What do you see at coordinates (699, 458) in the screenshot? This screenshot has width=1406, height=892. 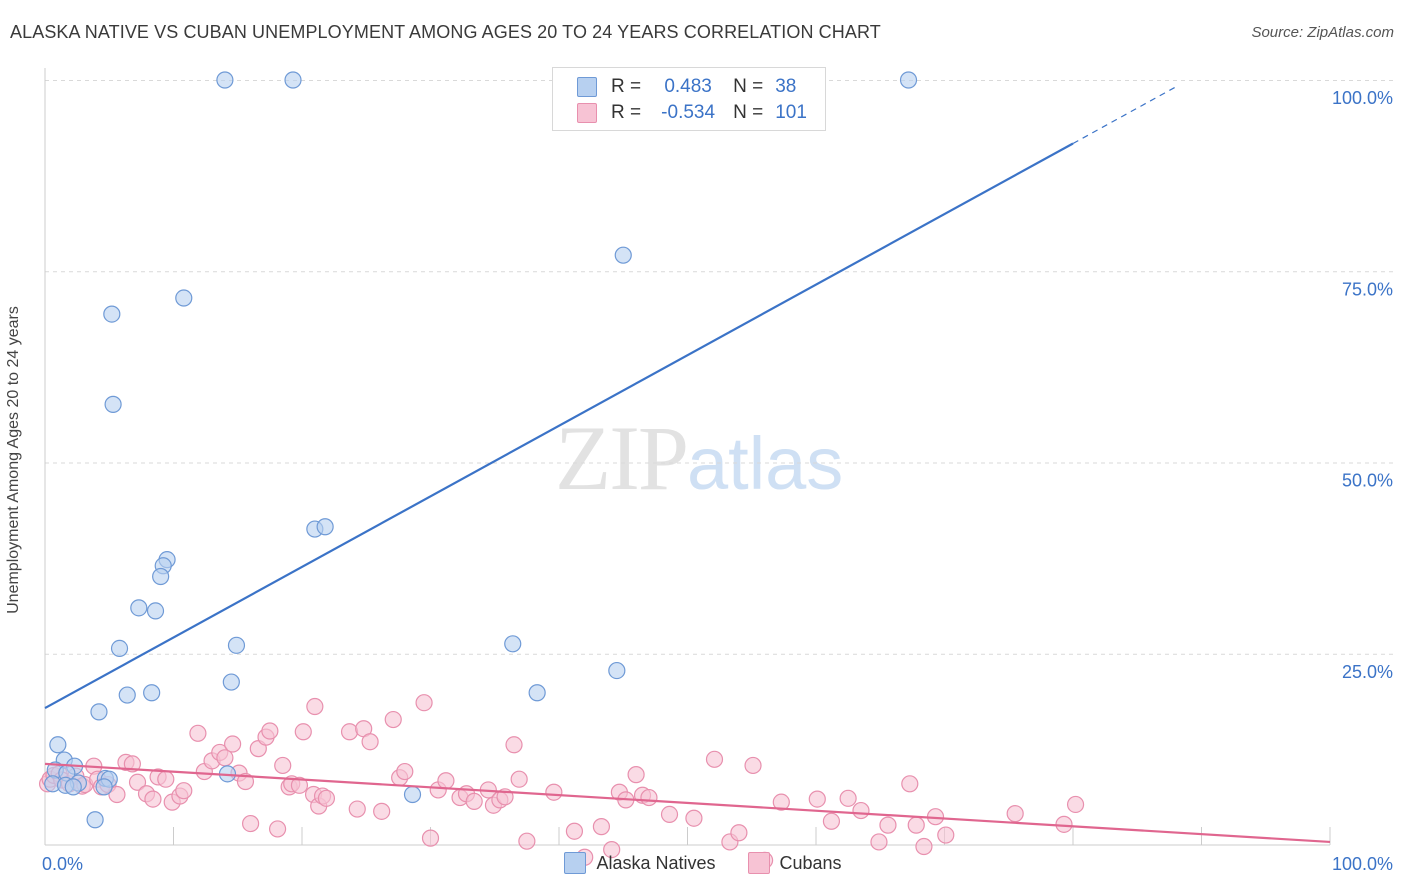 I see `watermark: ZIPatlas` at bounding box center [699, 458].